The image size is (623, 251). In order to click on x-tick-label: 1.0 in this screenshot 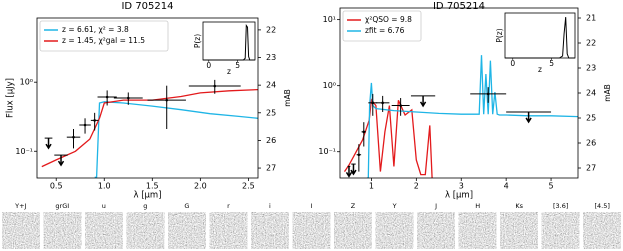, I will do `click(104, 186)`.